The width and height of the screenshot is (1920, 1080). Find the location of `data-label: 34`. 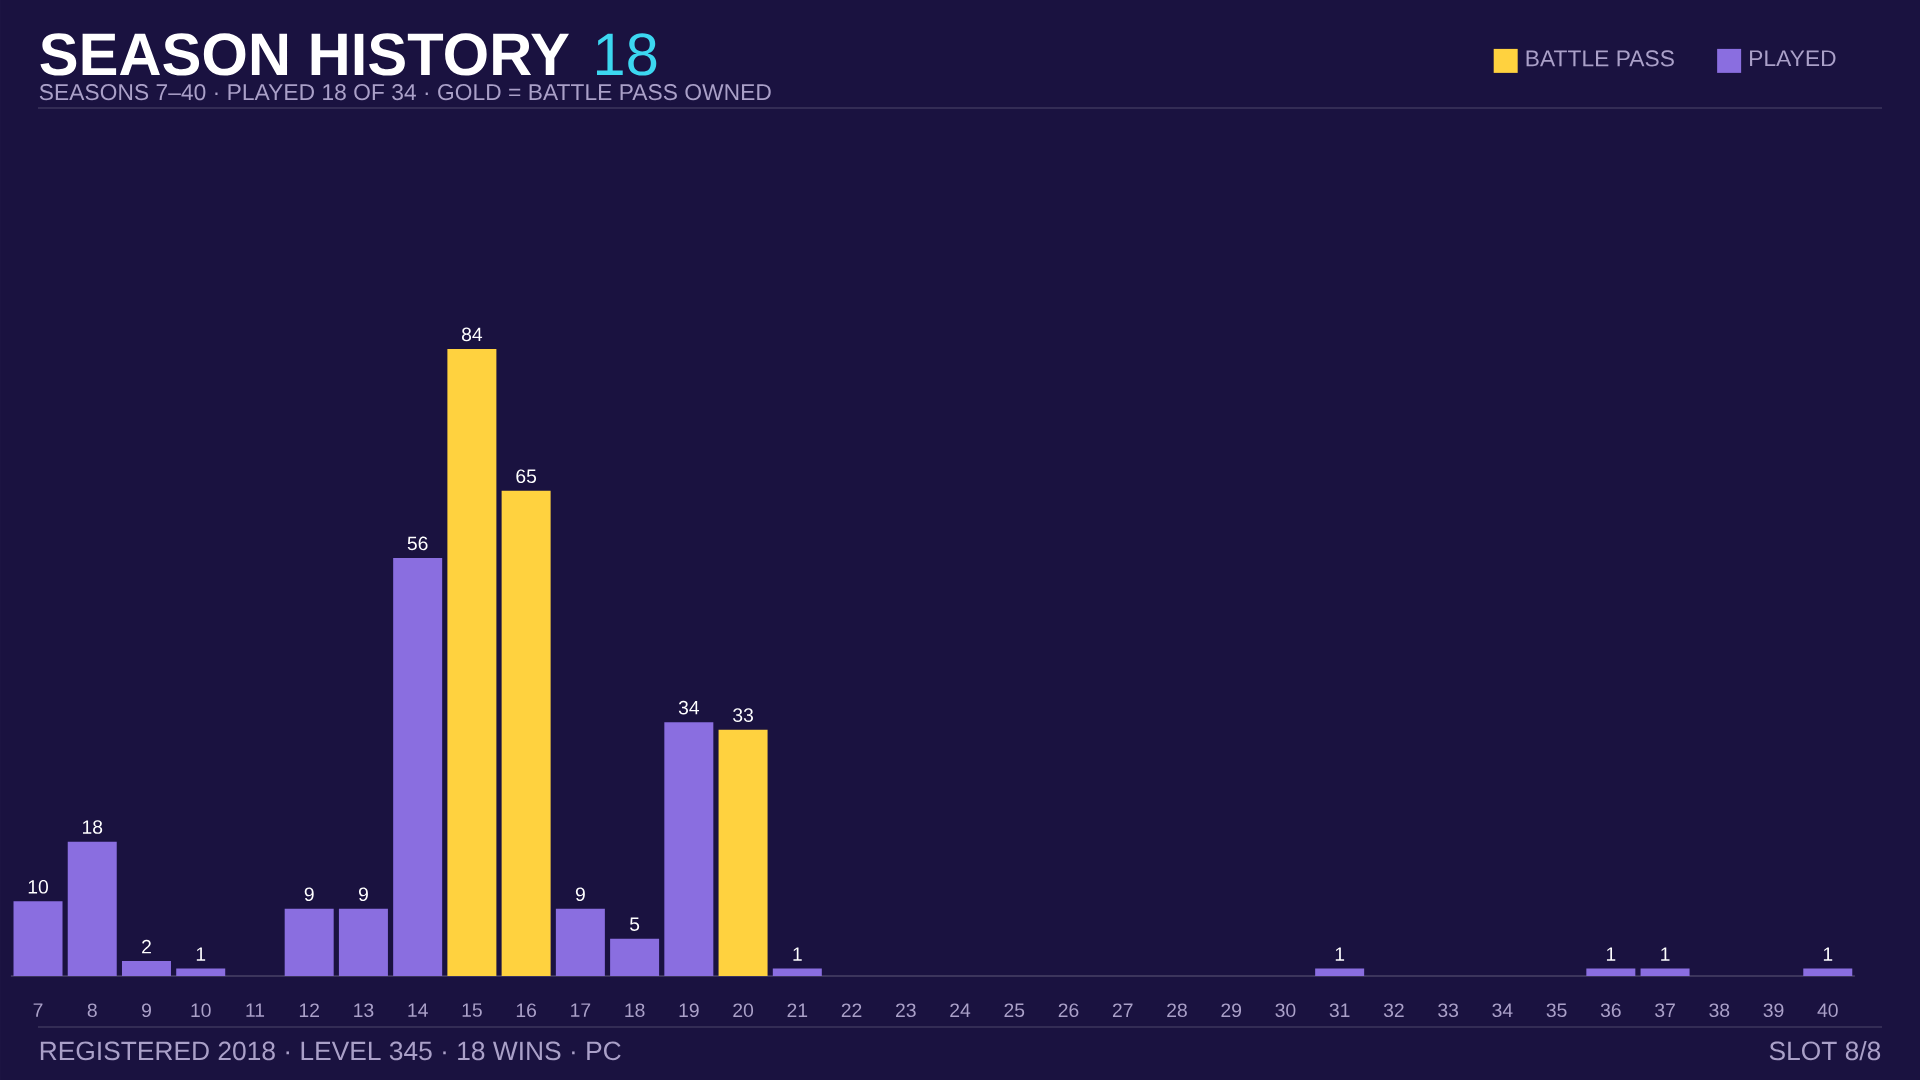

data-label: 34 is located at coordinates (689, 707).